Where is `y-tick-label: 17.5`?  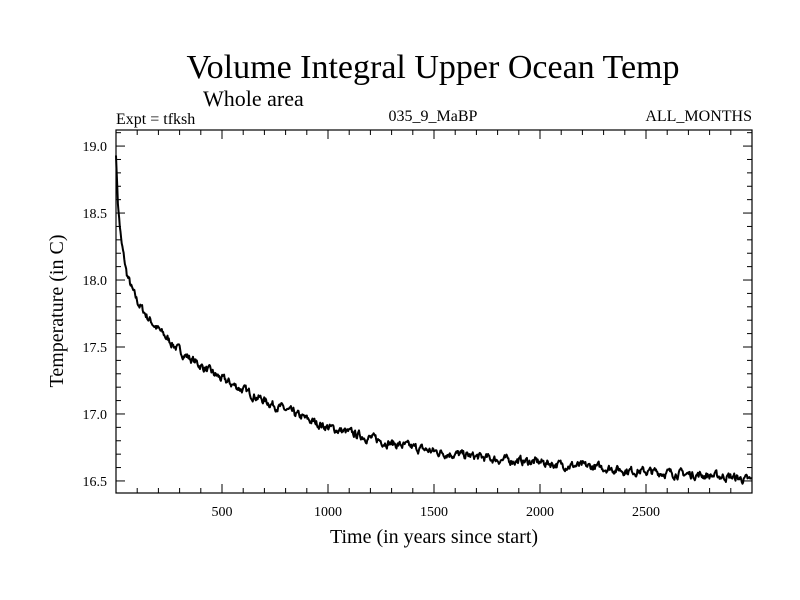 y-tick-label: 17.5 is located at coordinates (95, 348).